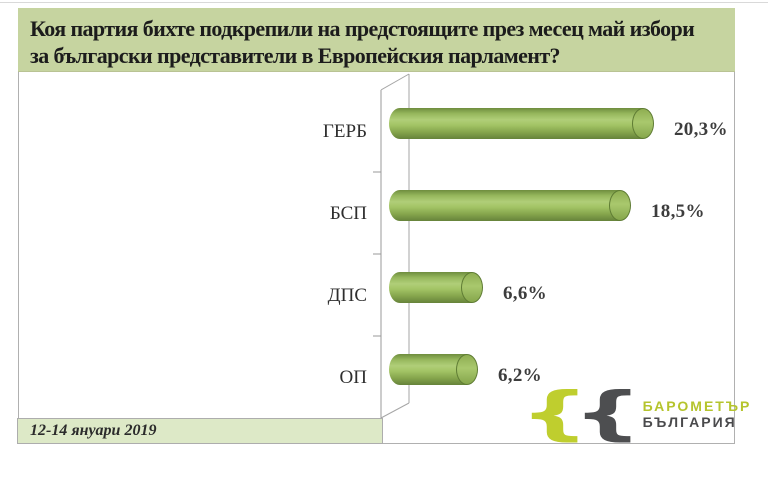 The width and height of the screenshot is (768, 498). I want to click on survey-date-label: 12-14 януари 2019, so click(93, 430).